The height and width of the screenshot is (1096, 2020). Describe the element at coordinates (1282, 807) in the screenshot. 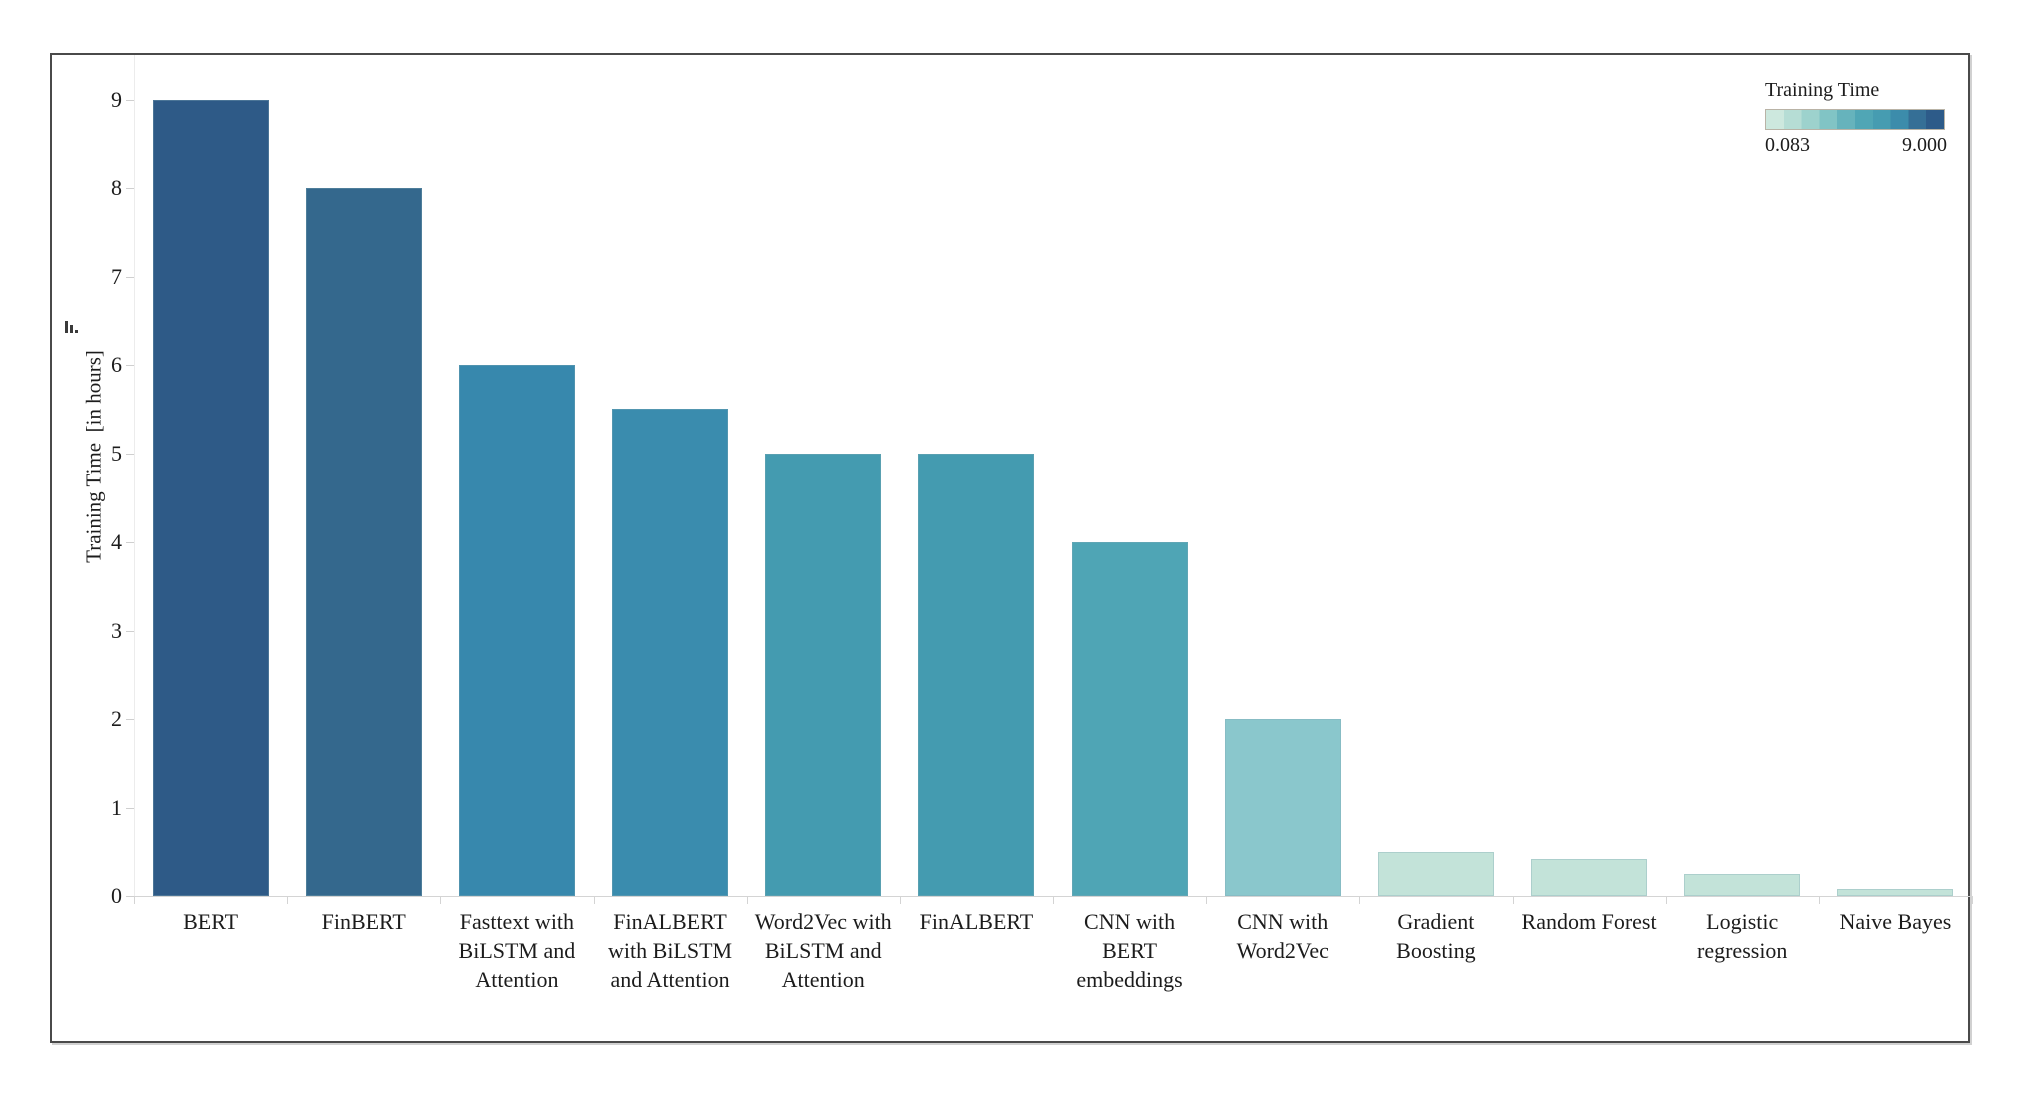

I see `bar-cnn-word2vec` at that location.